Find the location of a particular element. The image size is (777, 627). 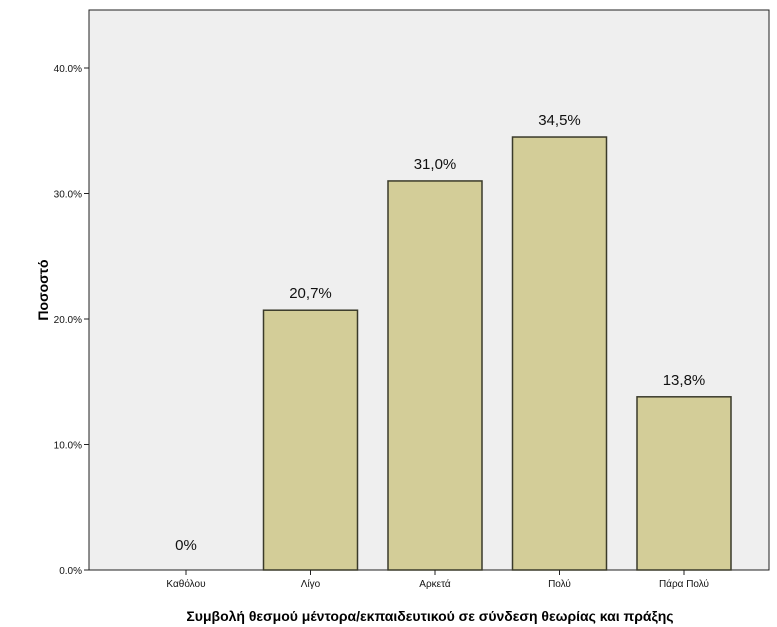

y-axis-ticks: 0.0% 10.0% 20.0% 30.0% 40.0% is located at coordinates (71, 320).